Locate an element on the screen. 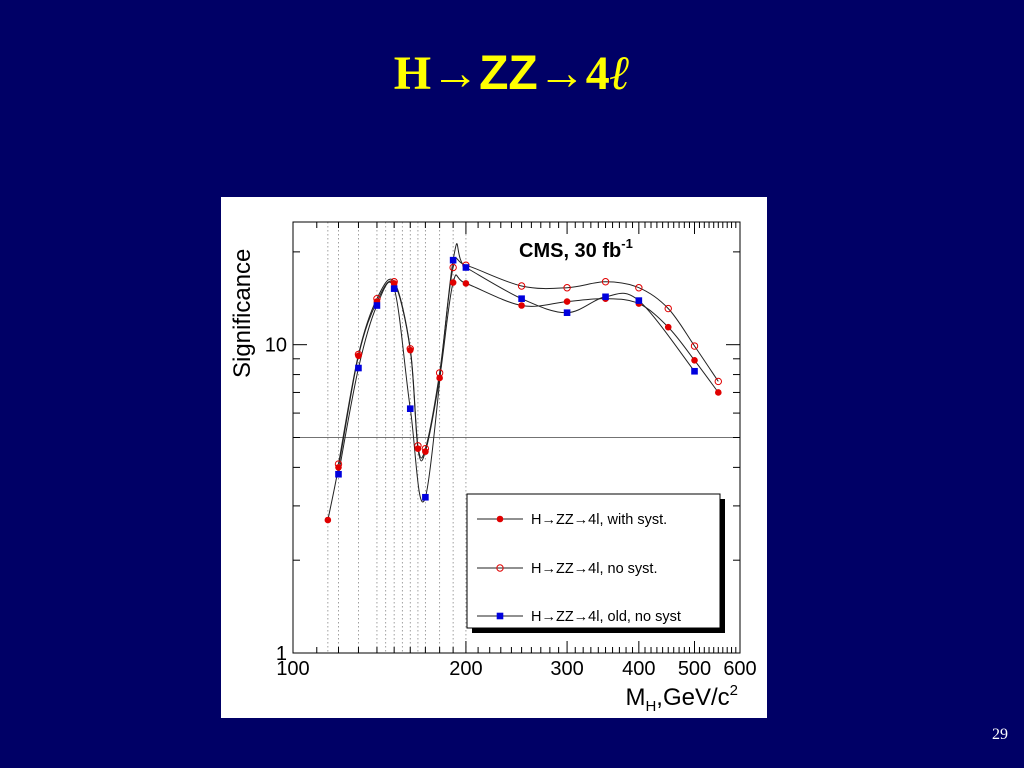 This screenshot has height=768, width=1024. x-tick-label: 400 is located at coordinates (638, 669).